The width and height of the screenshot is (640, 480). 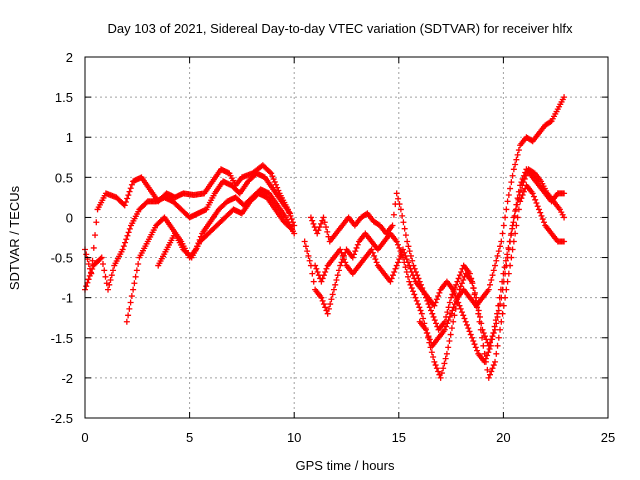 What do you see at coordinates (294, 437) in the screenshot?
I see `x-tick-label: 10` at bounding box center [294, 437].